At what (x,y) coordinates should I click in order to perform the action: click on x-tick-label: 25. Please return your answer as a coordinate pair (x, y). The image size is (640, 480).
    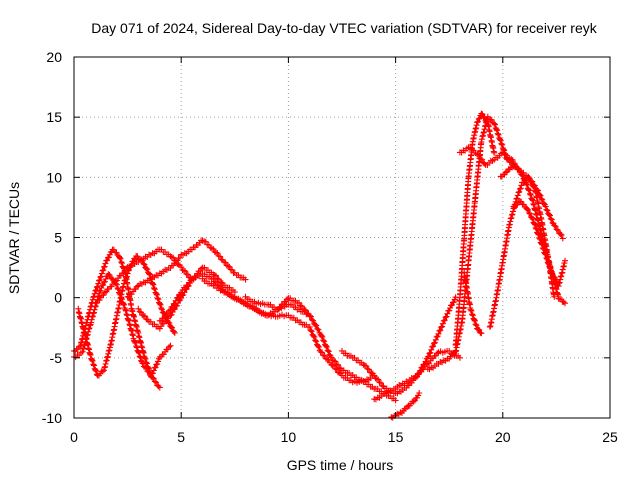
    Looking at the image, I should click on (610, 437).